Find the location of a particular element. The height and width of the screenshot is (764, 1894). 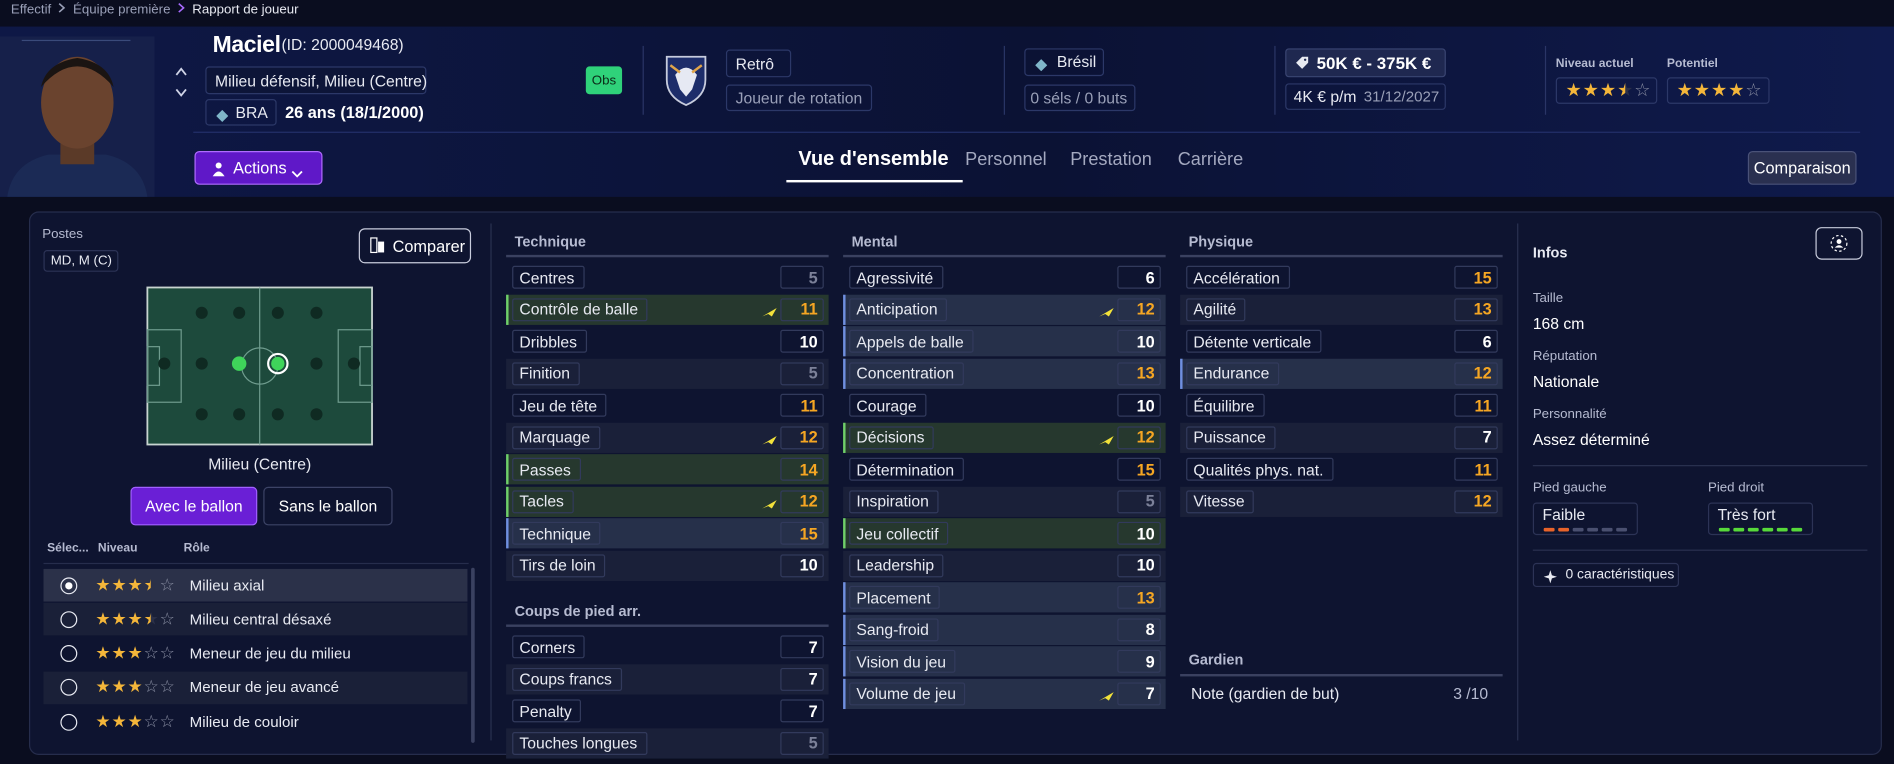

attribute-name: Tirs de loin is located at coordinates (557, 565).